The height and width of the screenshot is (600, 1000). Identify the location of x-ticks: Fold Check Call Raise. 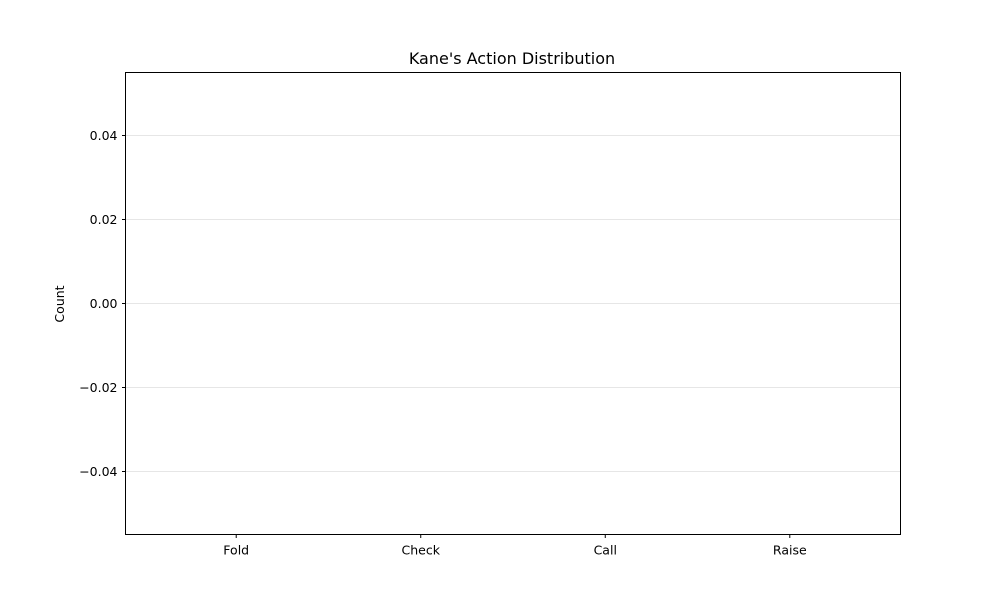
(515, 546).